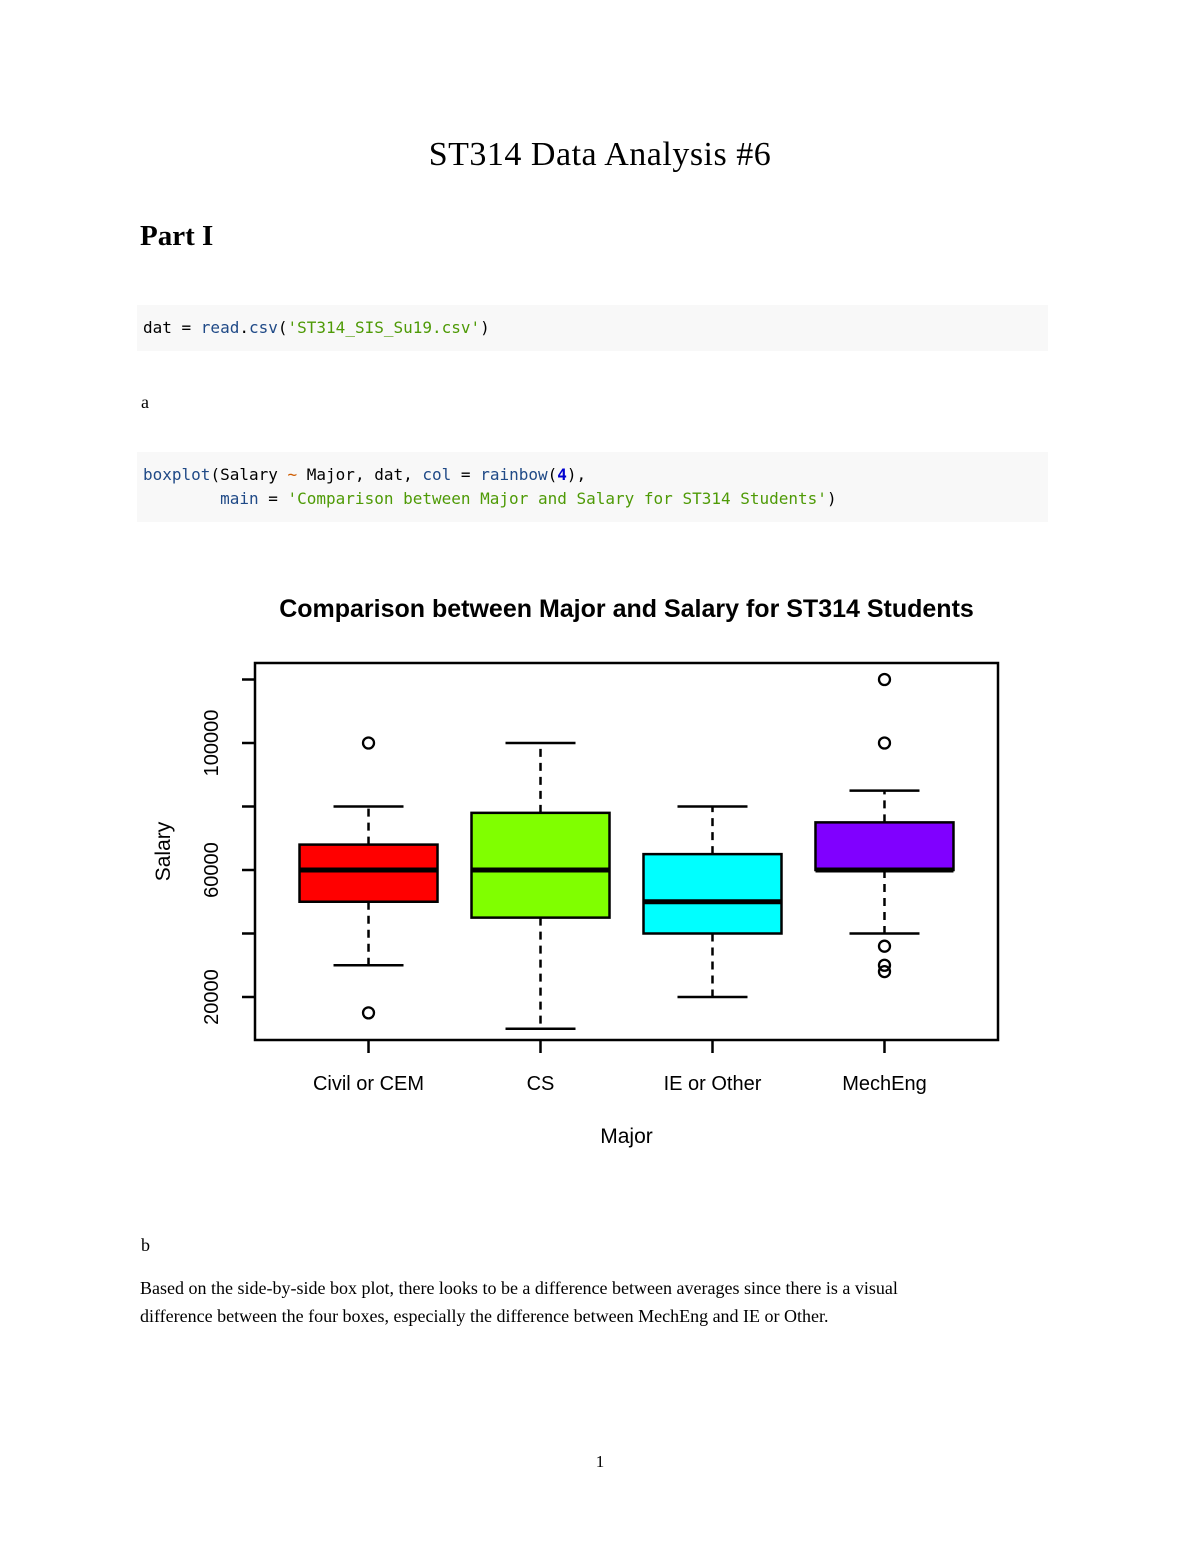 The image size is (1200, 1553). Describe the element at coordinates (592, 328) in the screenshot. I see `code-block-read-csv: dat = read.csv('ST314_SIS_Su19.csv')` at that location.